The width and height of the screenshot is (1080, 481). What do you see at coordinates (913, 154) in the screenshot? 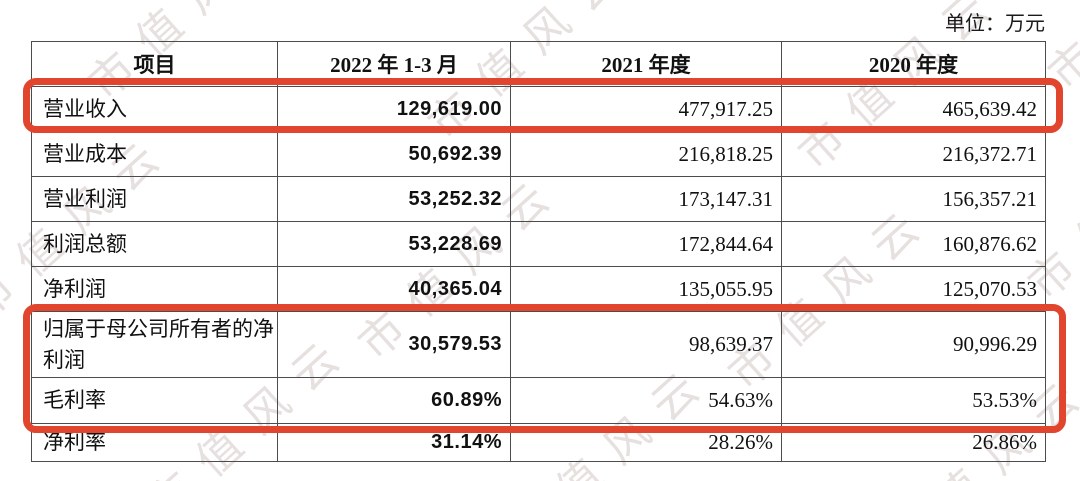
I see `value-2020: 216,372.71` at bounding box center [913, 154].